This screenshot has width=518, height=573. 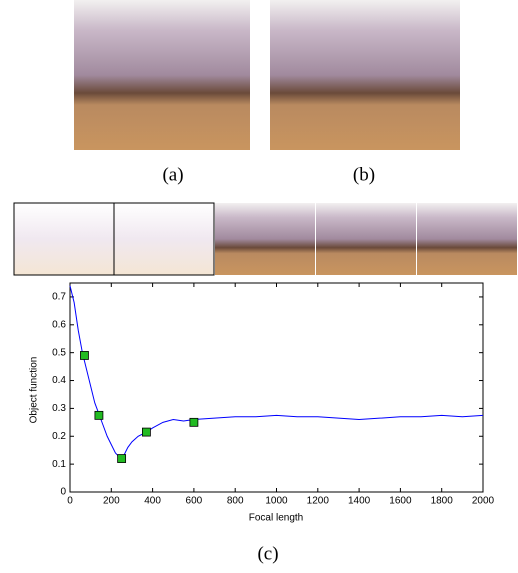 I want to click on x-tick-label: 1200, so click(x=318, y=501).